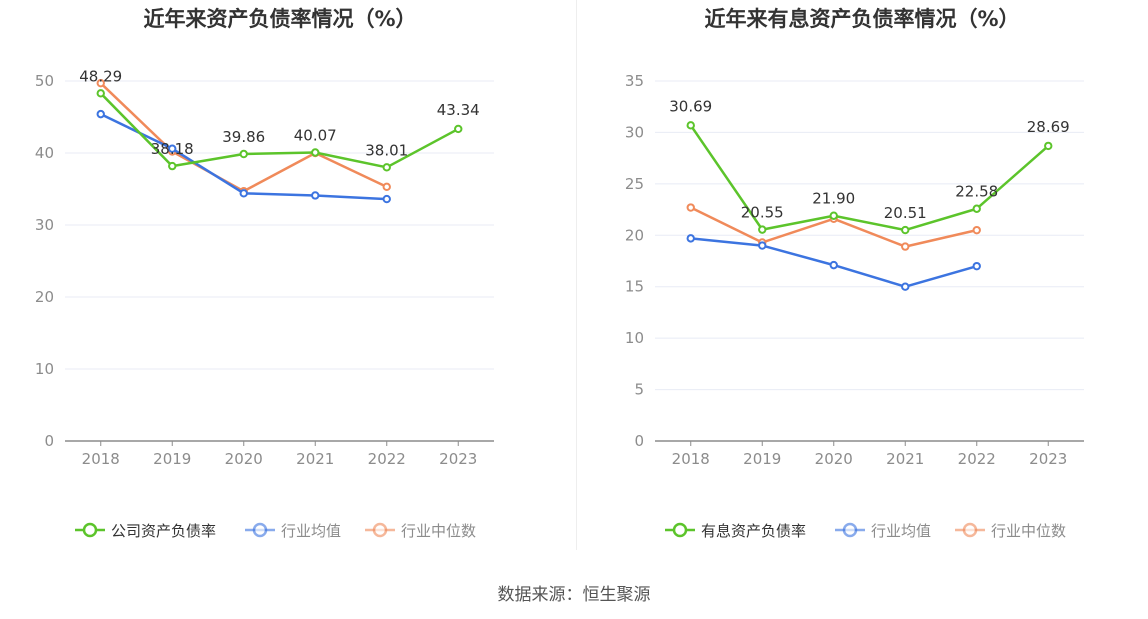  What do you see at coordinates (1048, 127) in the screenshot?
I see `data-label: 28.69` at bounding box center [1048, 127].